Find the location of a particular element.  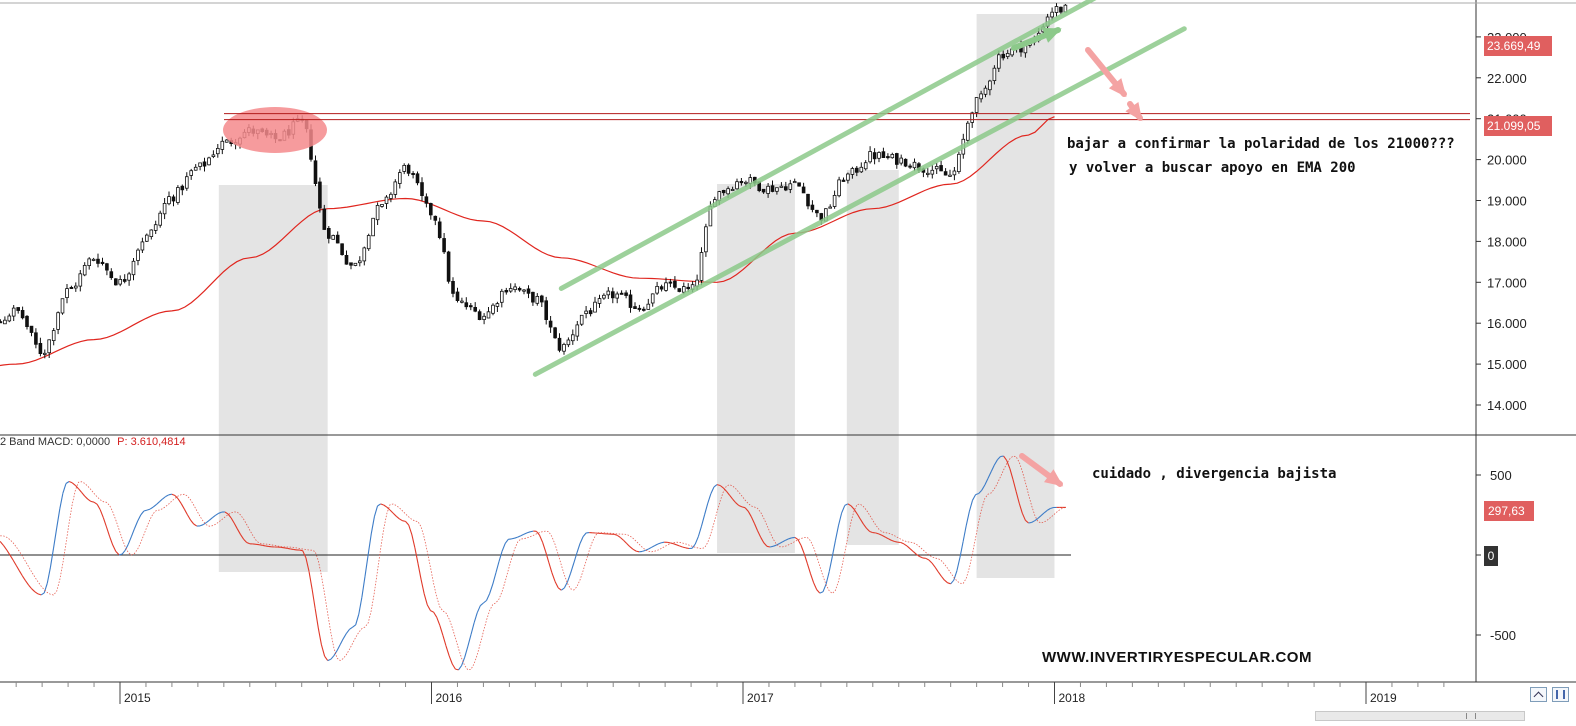

watermark: WWW.INVERTIRYESPECULAR.COM is located at coordinates (1177, 657).